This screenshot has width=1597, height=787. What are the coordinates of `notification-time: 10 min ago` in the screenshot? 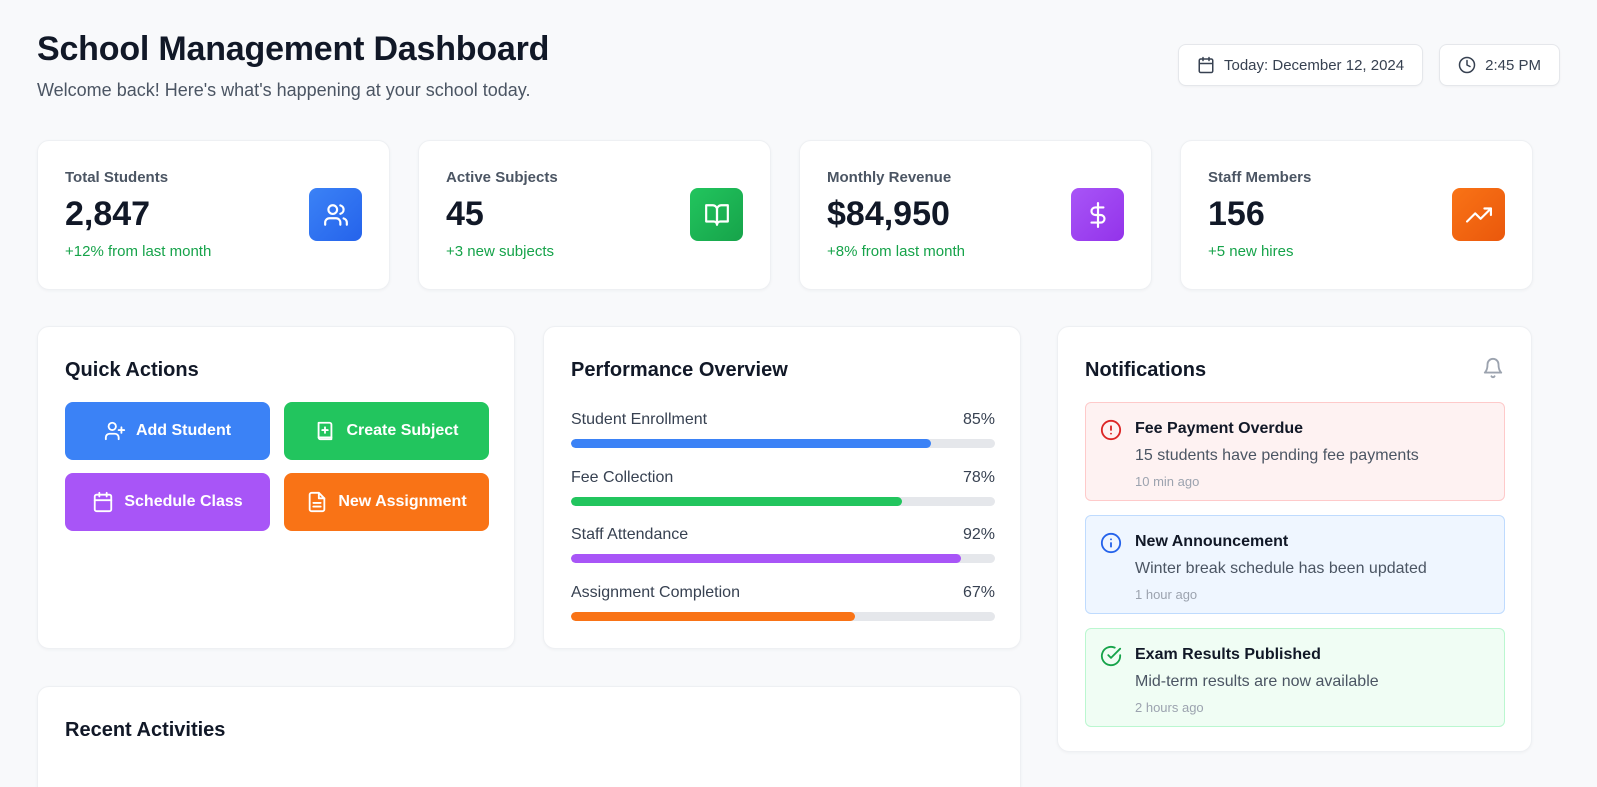 It's located at (1167, 481).